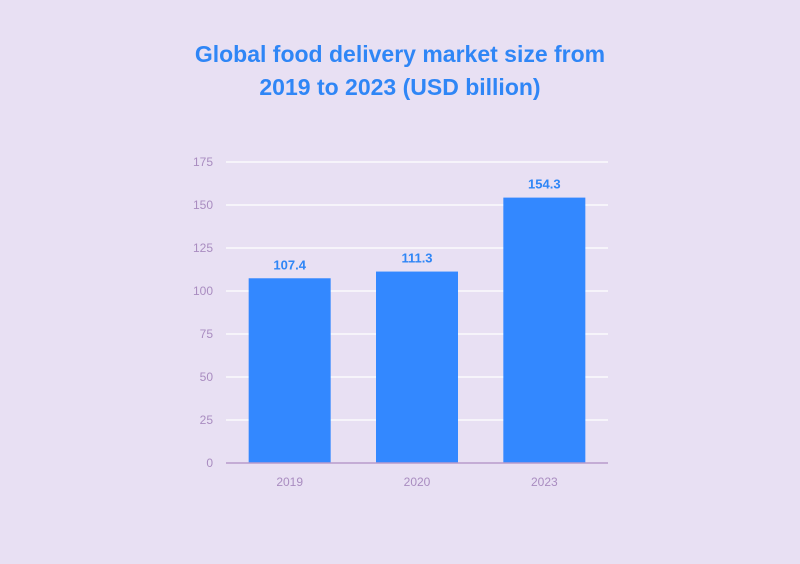 The width and height of the screenshot is (800, 564). What do you see at coordinates (203, 248) in the screenshot?
I see `y-tick-label: 125` at bounding box center [203, 248].